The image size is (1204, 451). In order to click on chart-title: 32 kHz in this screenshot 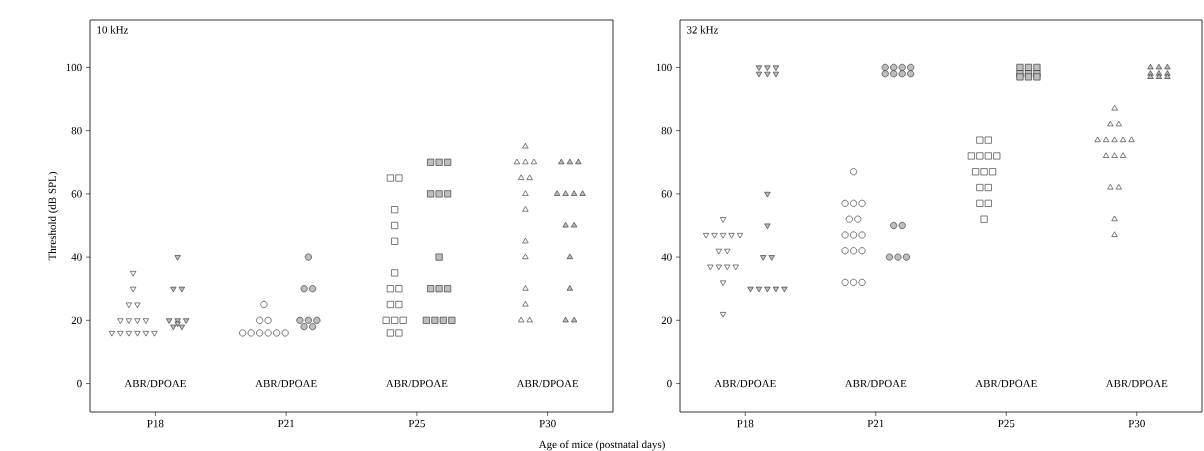, I will do `click(703, 29)`.